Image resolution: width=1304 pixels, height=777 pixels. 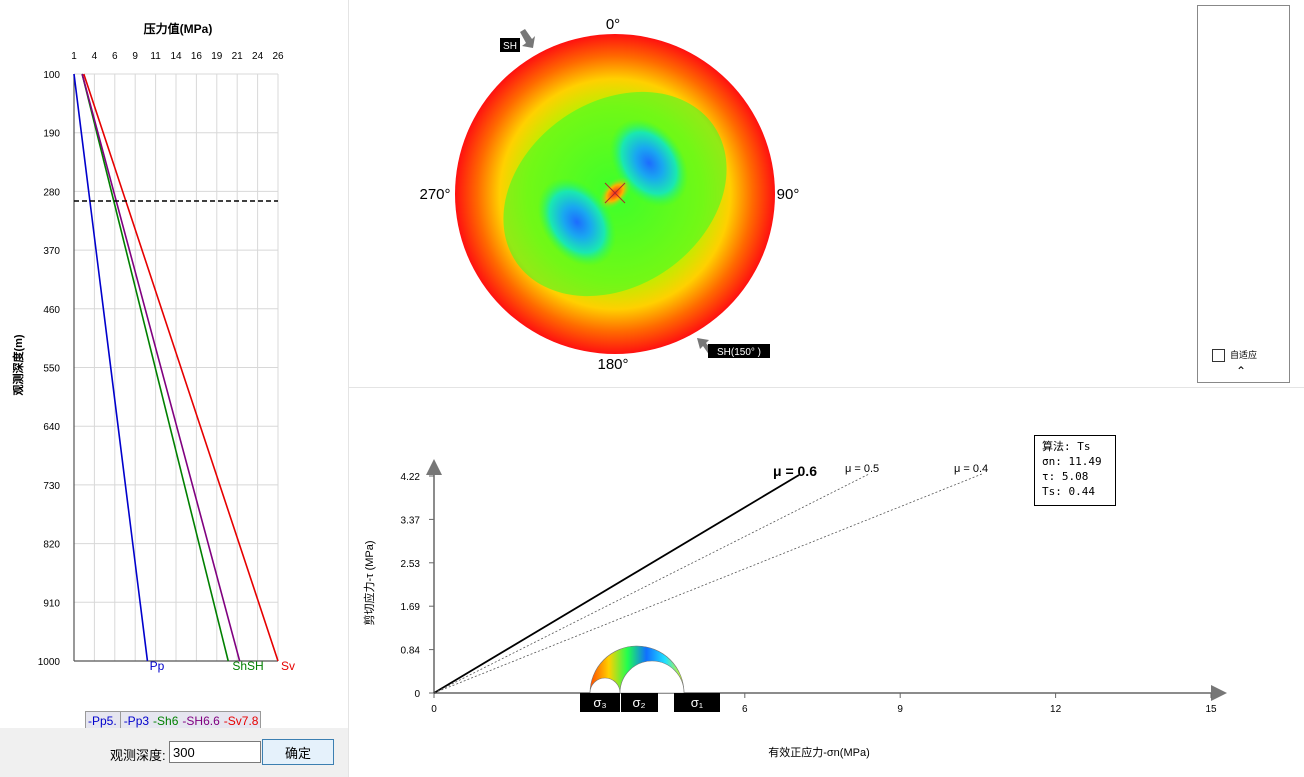 I want to click on mu-label-0.5: μ = 0.5, so click(x=862, y=469).